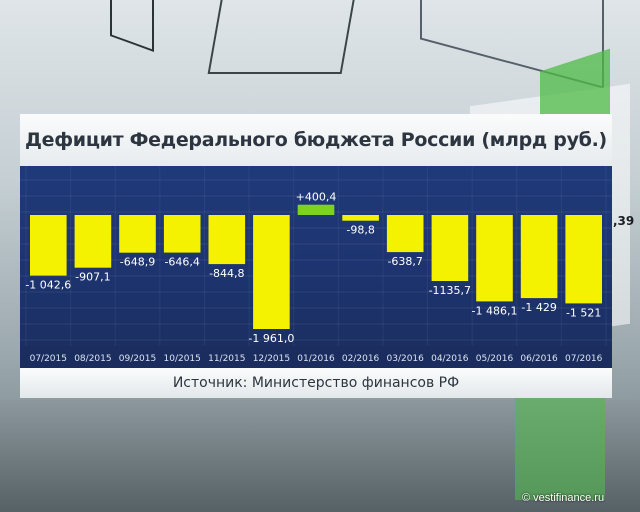 The height and width of the screenshot is (512, 640). I want to click on bar-11/2015, so click(227, 240).